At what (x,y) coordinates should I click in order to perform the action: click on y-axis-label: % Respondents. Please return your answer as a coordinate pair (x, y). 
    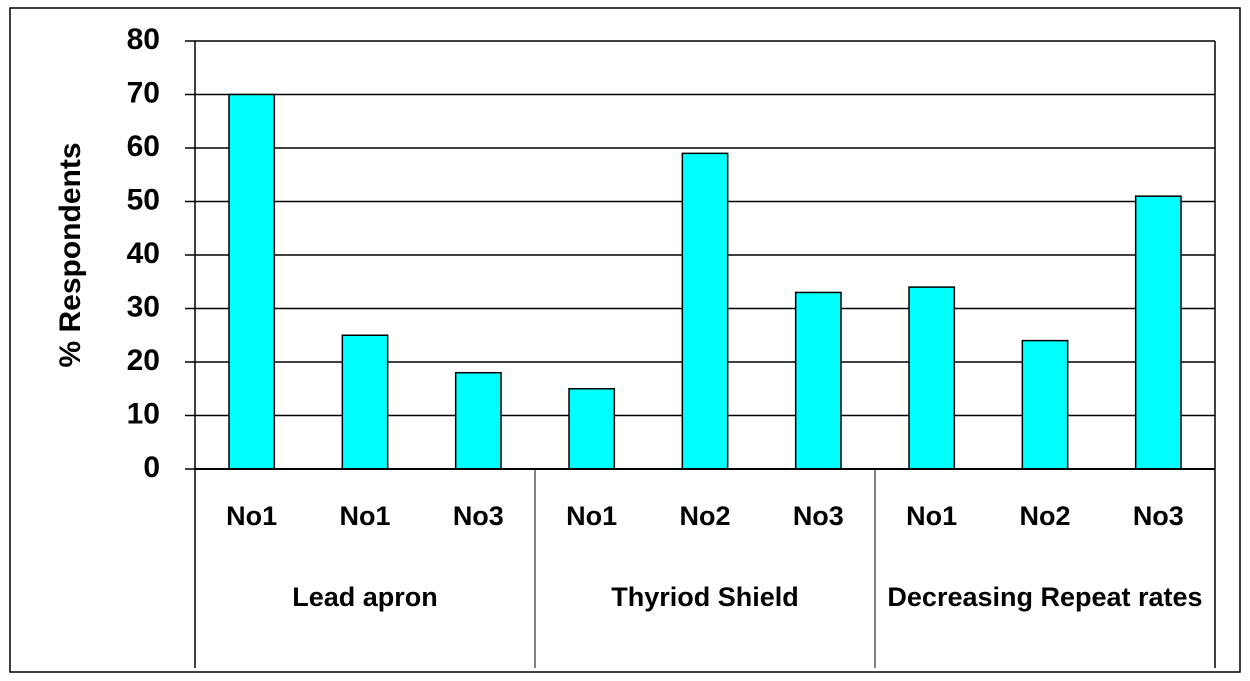
    Looking at the image, I should click on (70, 254).